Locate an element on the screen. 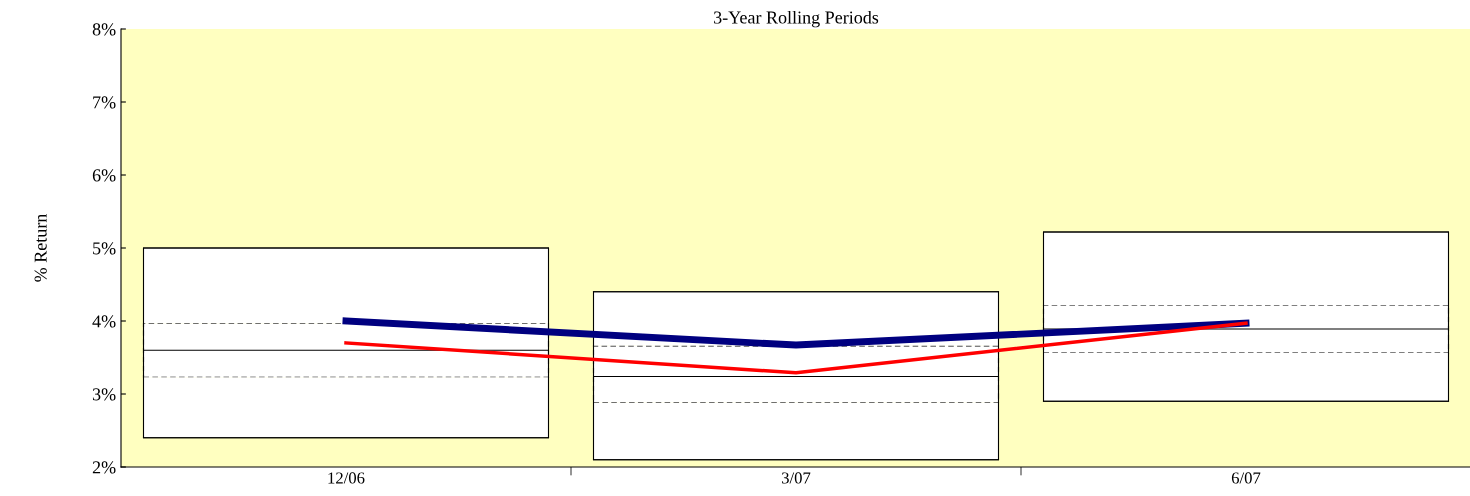  x-tick-label: 12/06 is located at coordinates (346, 478).